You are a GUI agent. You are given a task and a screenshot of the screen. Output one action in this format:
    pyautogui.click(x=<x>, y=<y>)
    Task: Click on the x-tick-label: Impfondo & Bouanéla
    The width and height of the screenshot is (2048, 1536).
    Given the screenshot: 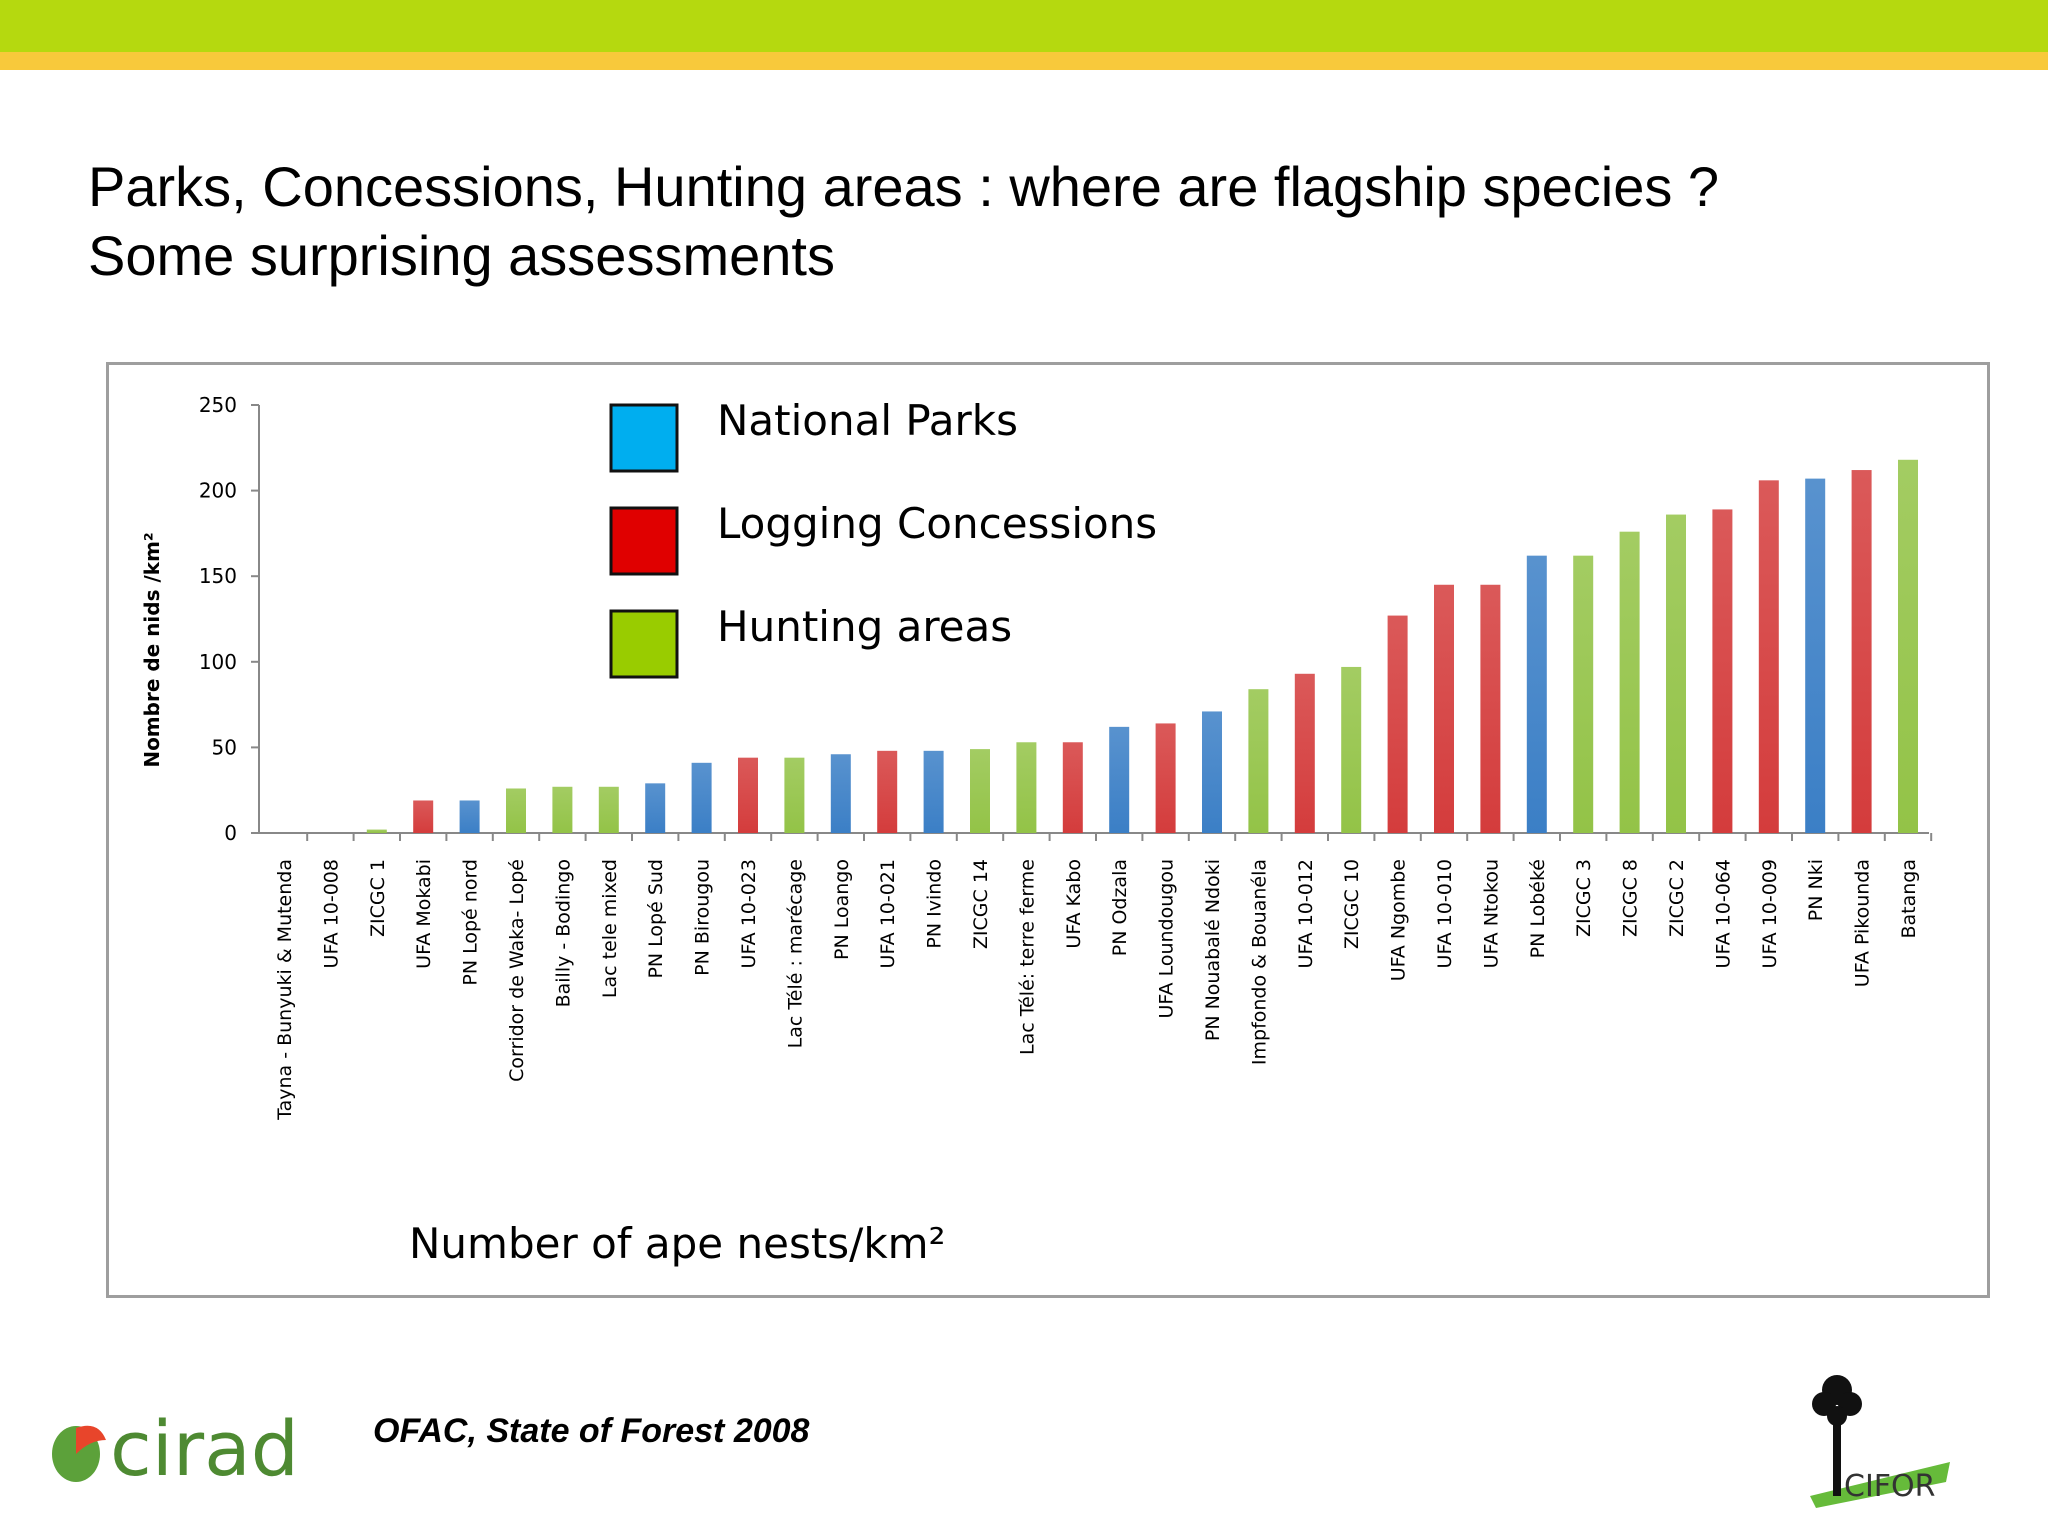 What is the action you would take?
    pyautogui.click(x=1259, y=962)
    